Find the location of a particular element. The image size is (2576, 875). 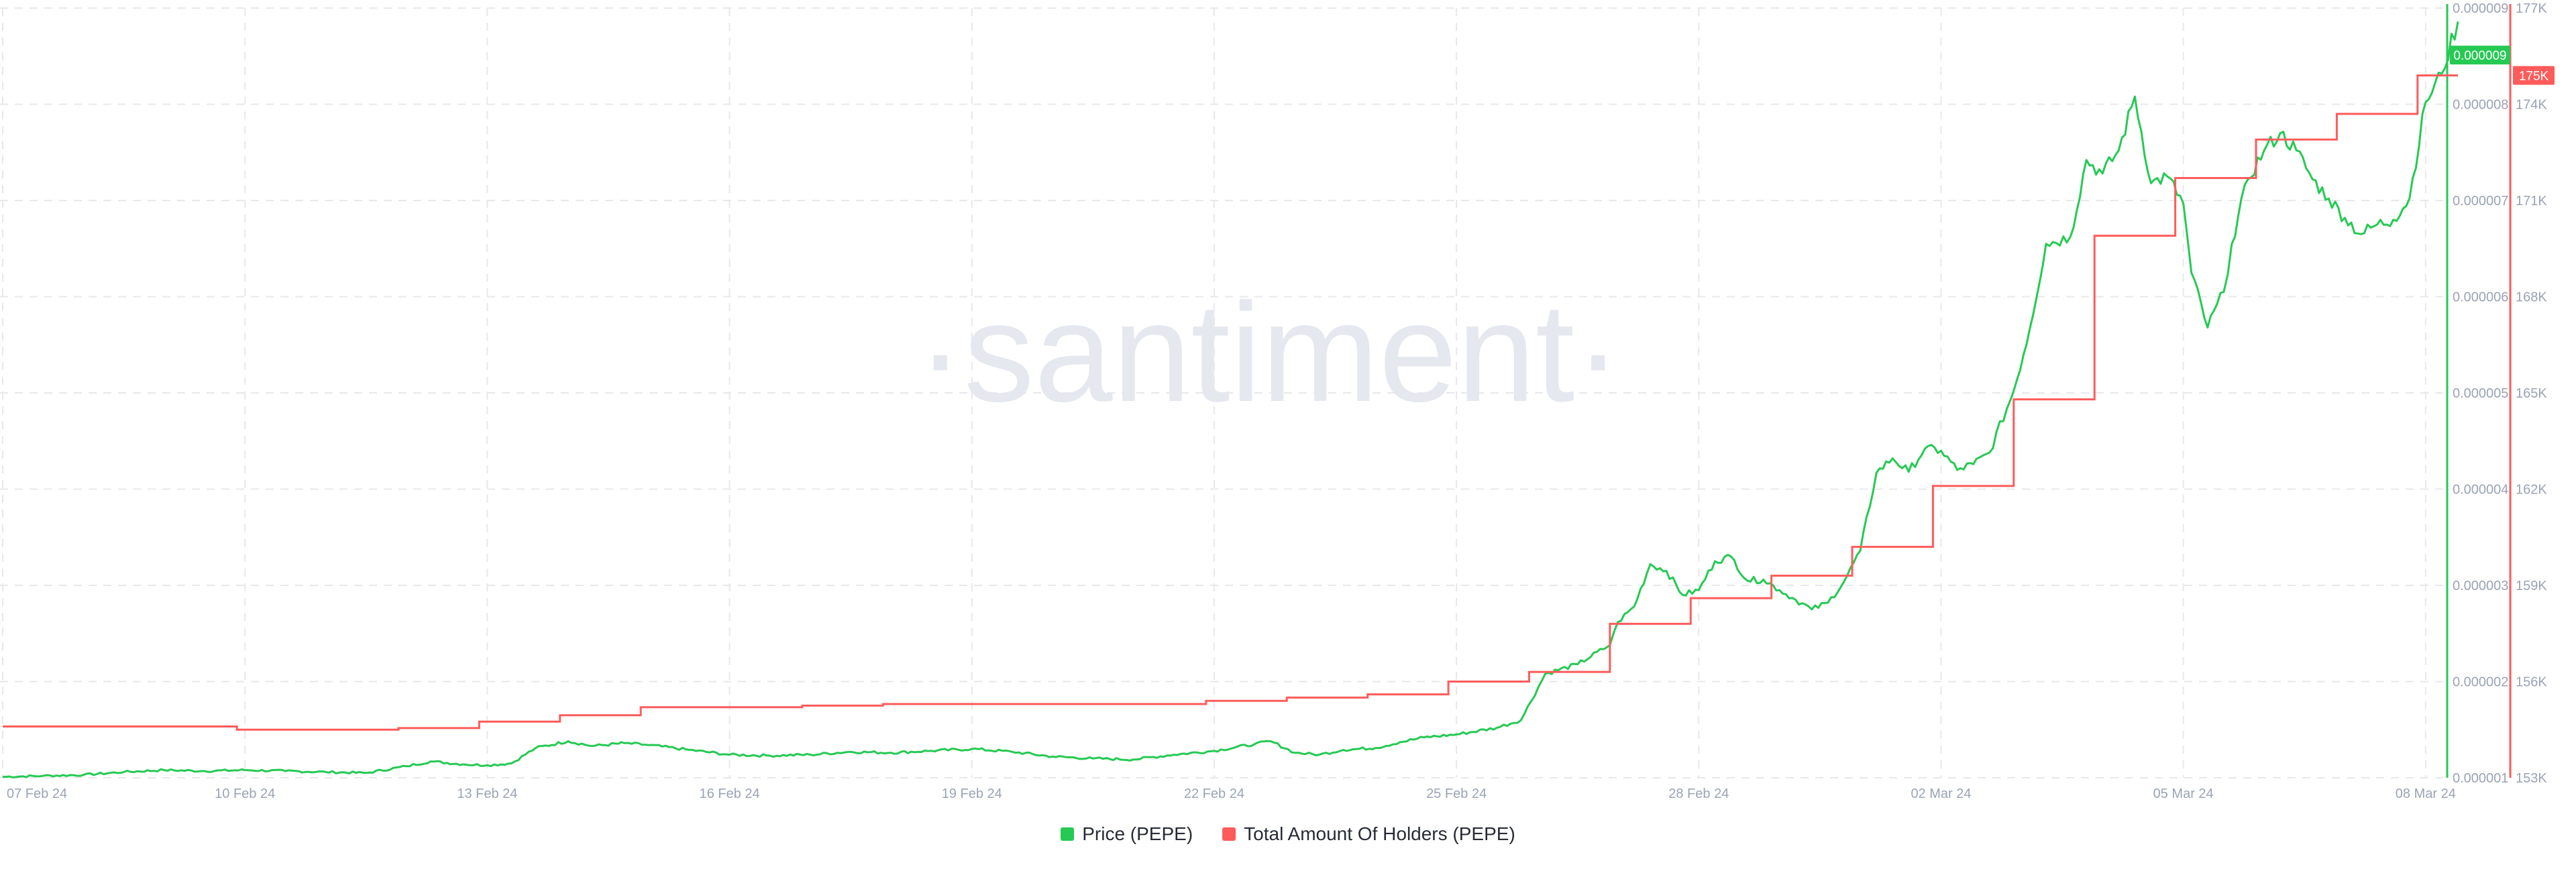

price-tick-label: 0.000001 is located at coordinates (2480, 778).